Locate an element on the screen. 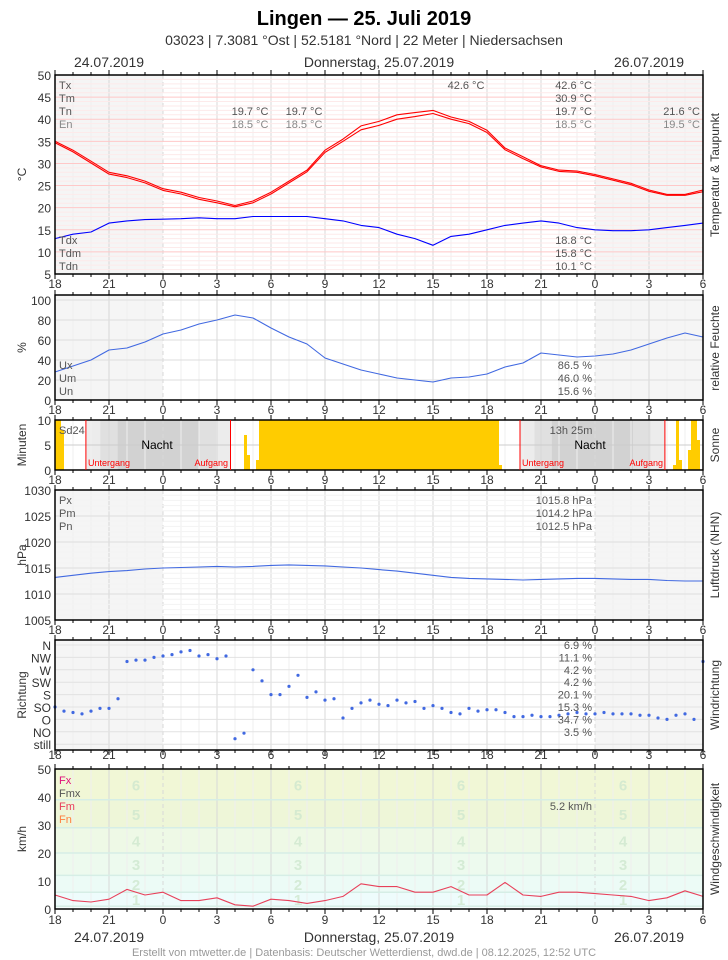 Image resolution: width=728 pixels, height=960 pixels. y-axis-label: Minuten is located at coordinates (22, 445).